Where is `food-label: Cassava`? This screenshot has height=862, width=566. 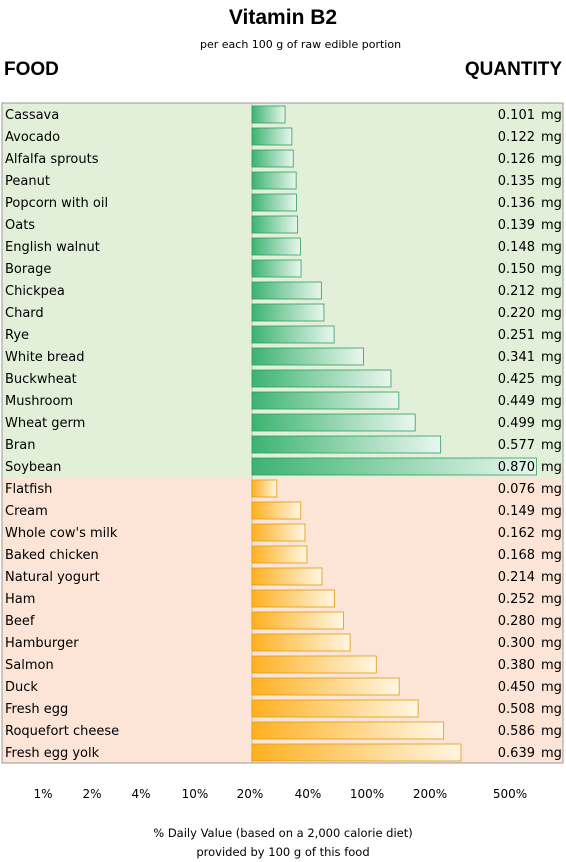
food-label: Cassava is located at coordinates (32, 115).